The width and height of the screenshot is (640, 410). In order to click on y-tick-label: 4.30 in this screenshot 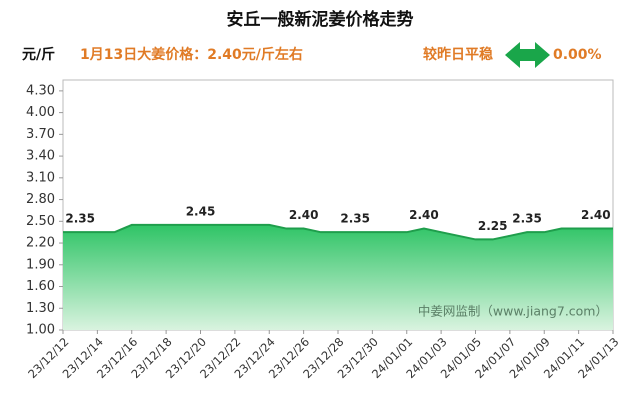, I will do `click(40, 90)`.